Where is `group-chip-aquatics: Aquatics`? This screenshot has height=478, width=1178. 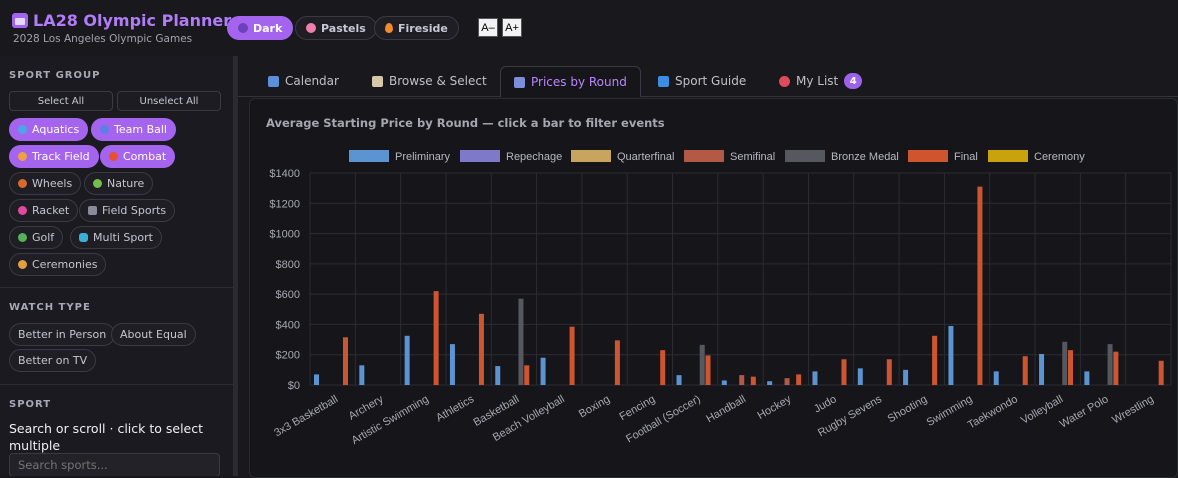
group-chip-aquatics: Aquatics is located at coordinates (49, 129).